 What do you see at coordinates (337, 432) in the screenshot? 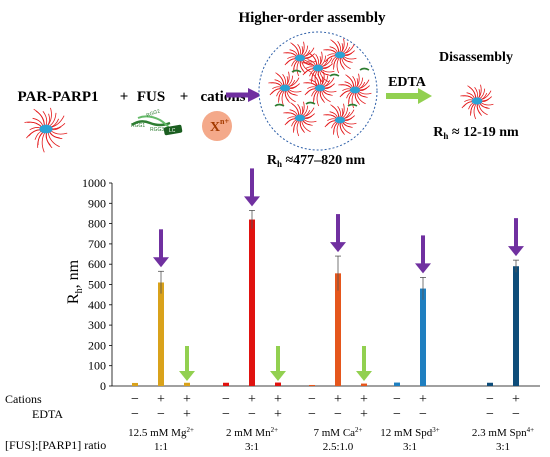
I see `condition-label: 7 mM Ca2+` at bounding box center [337, 432].